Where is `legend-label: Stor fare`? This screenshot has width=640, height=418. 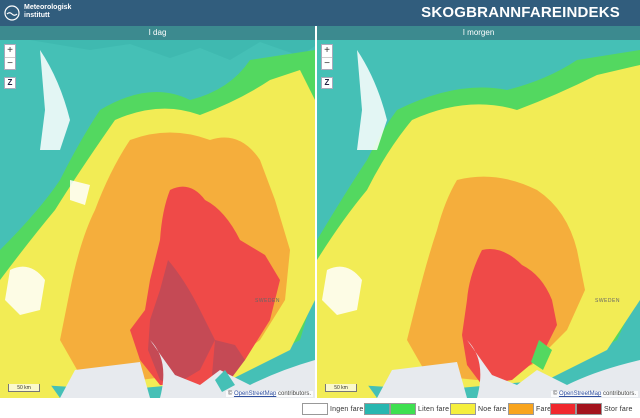 legend-label: Stor fare is located at coordinates (618, 409).